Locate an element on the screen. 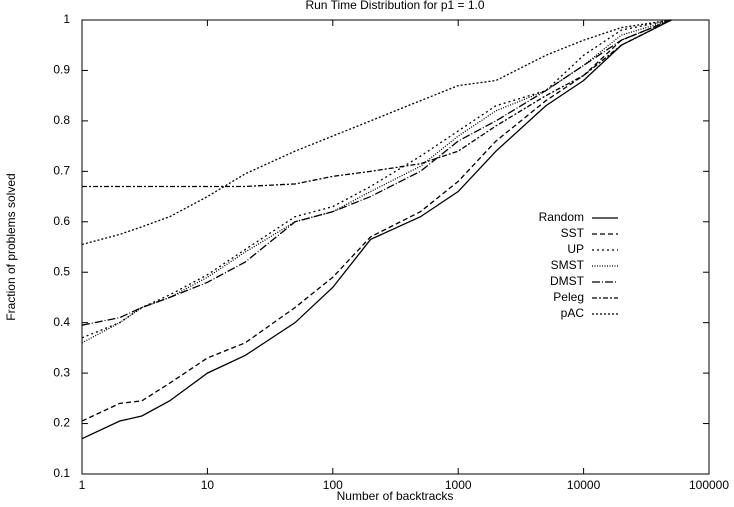  legend-label: pAC is located at coordinates (573, 313).